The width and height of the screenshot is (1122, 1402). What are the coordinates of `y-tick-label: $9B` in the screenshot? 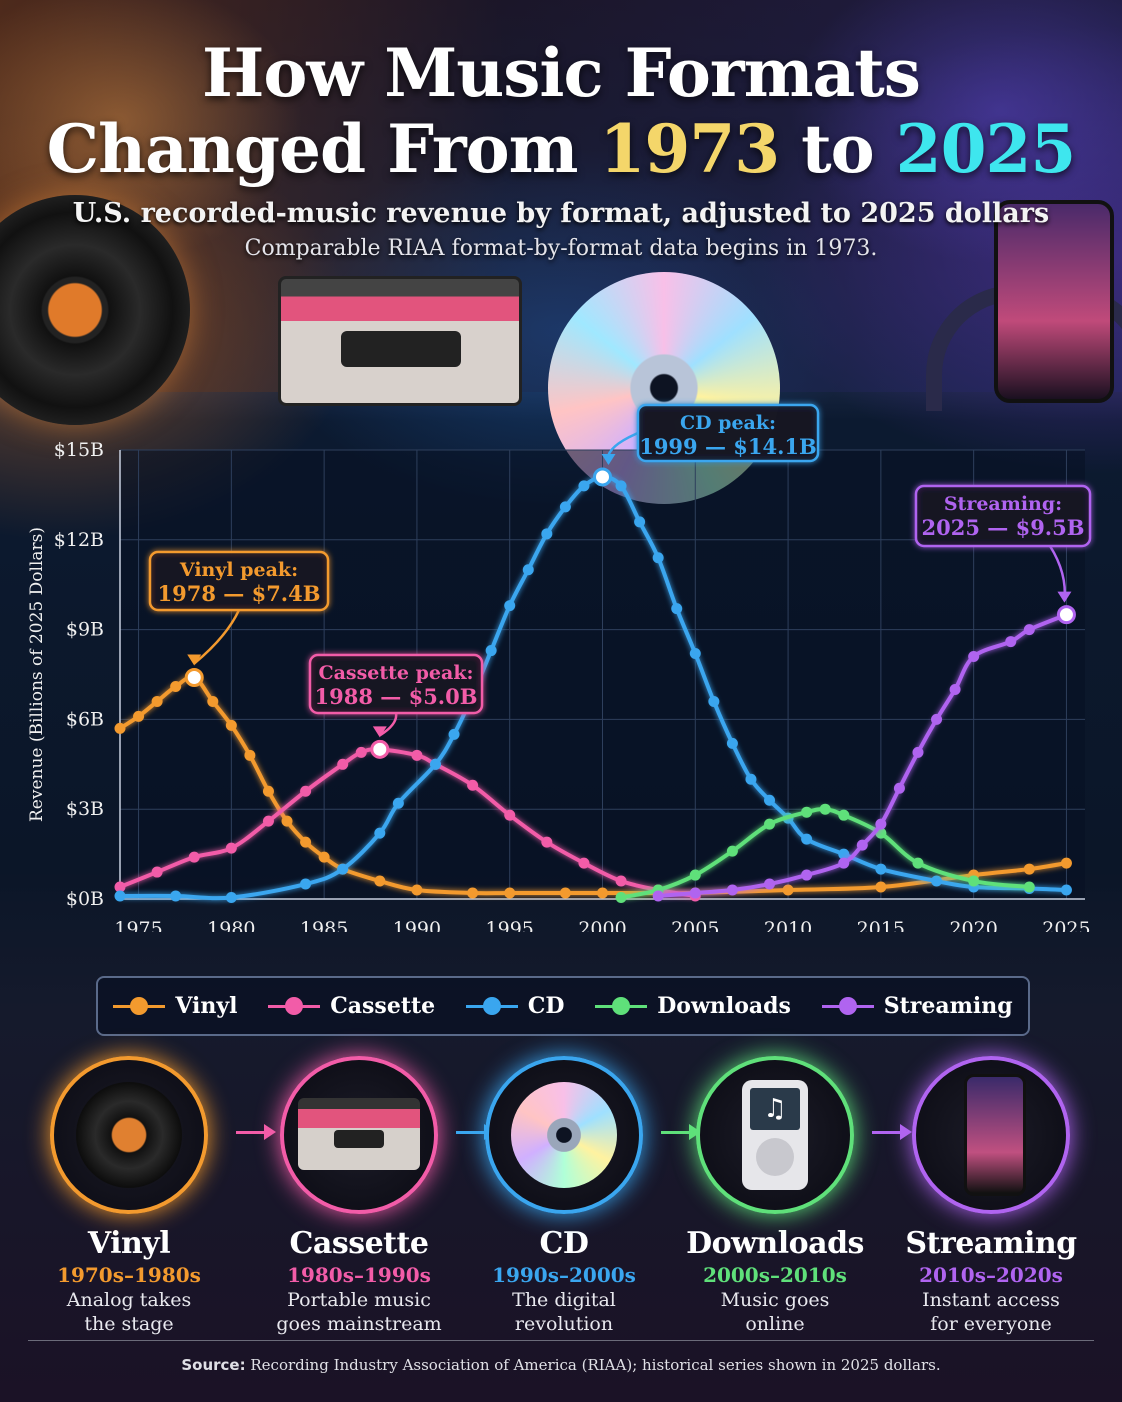 It's located at (85, 630).